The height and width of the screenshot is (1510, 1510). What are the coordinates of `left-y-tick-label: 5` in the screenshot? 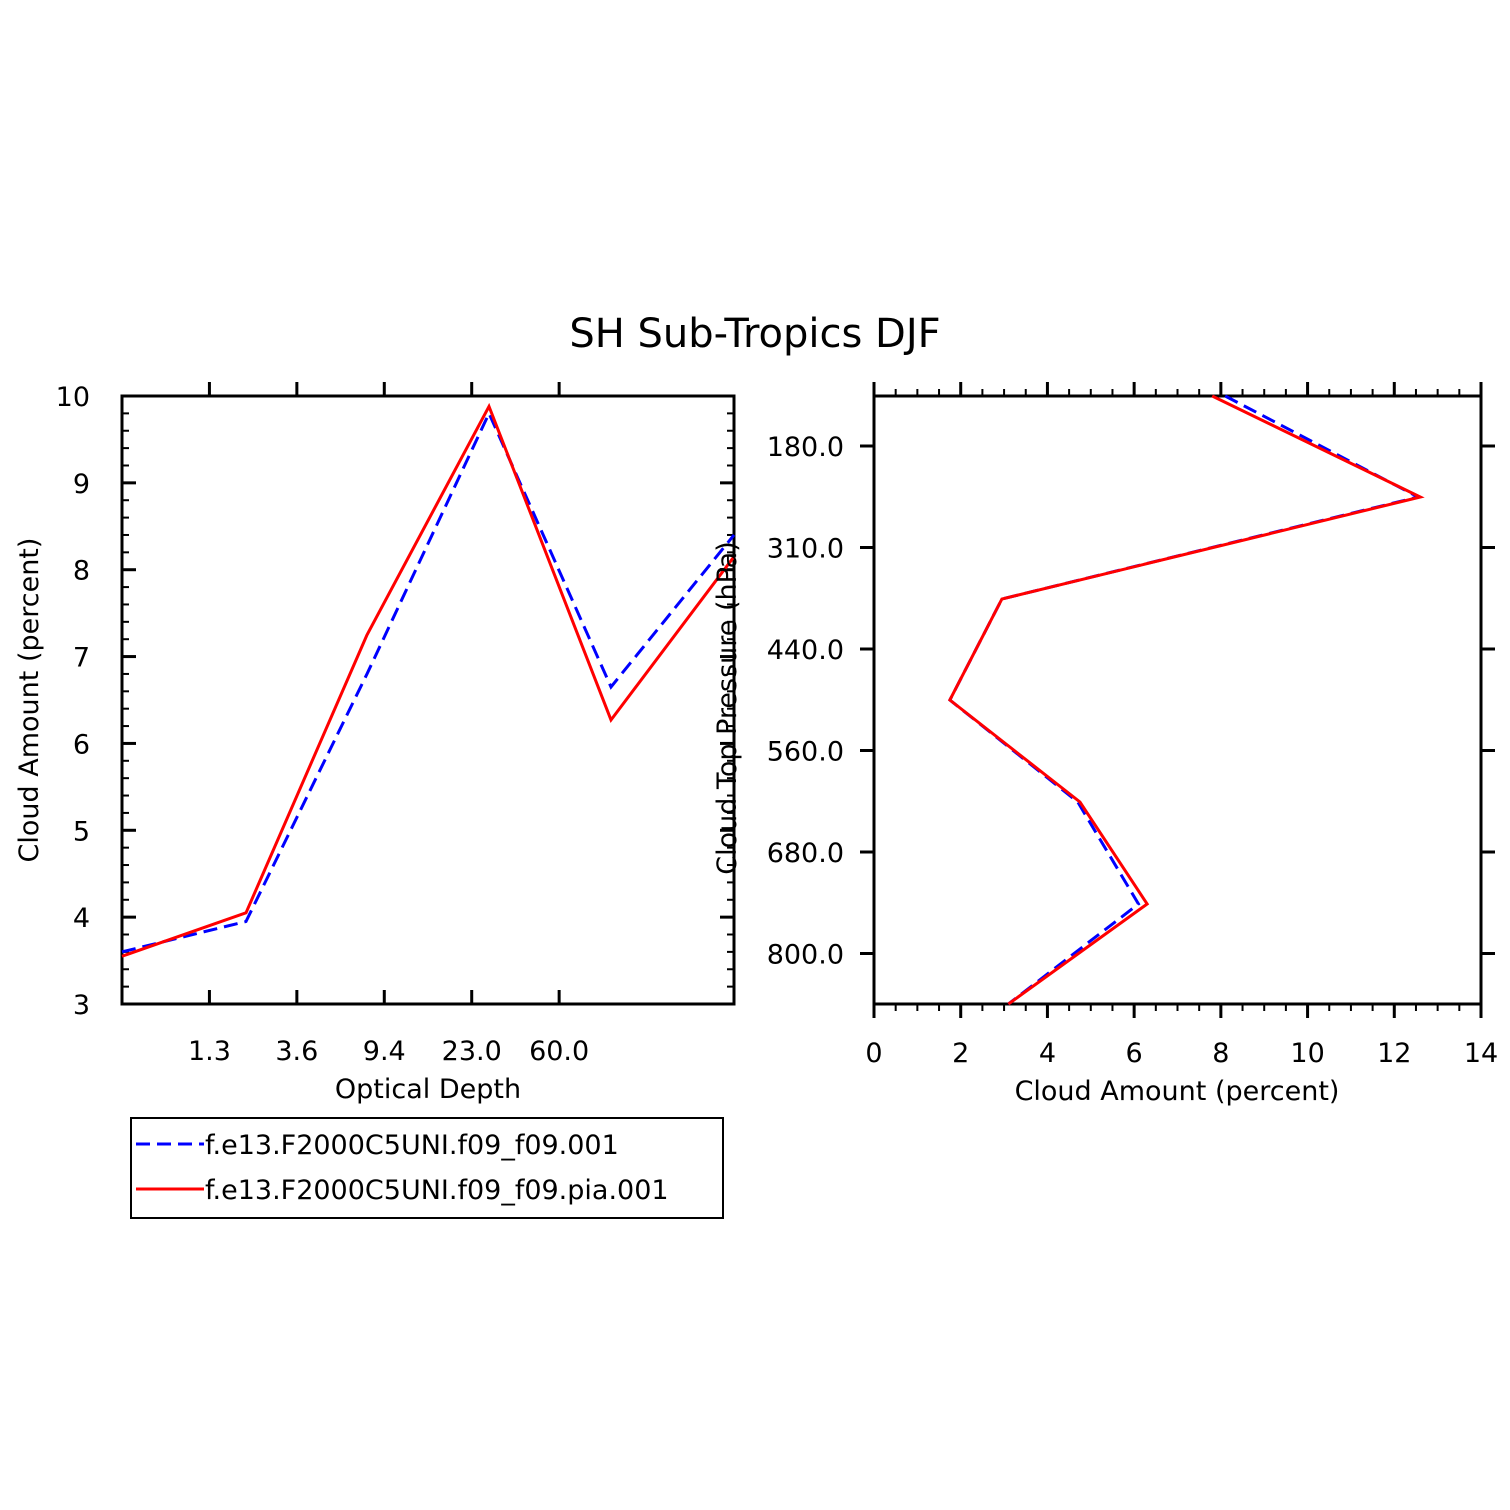 It's located at (81, 831).